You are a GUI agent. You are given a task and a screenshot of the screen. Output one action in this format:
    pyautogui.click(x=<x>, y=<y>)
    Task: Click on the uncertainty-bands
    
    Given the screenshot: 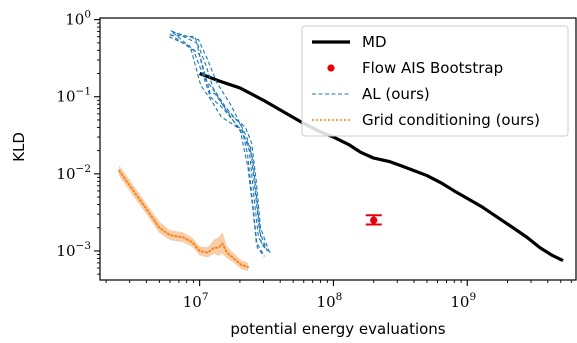 What is the action you would take?
    pyautogui.click(x=184, y=218)
    